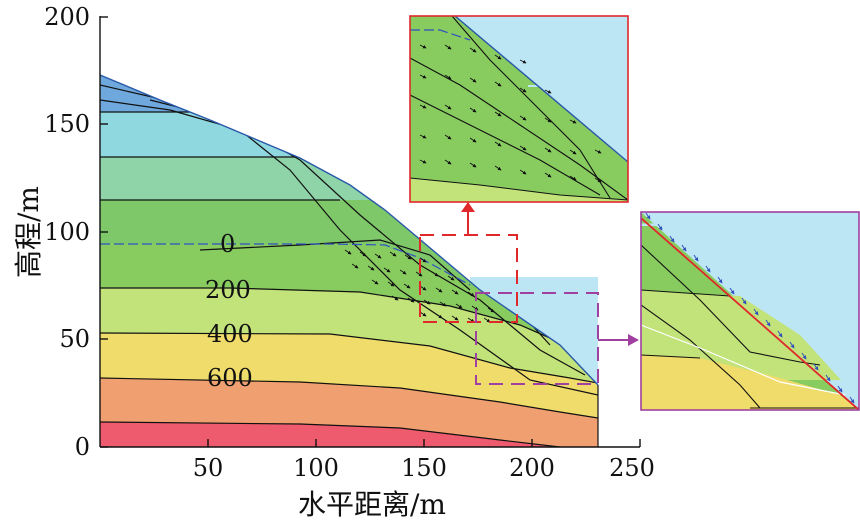 This screenshot has width=860, height=522. I want to click on contour-label-600: 600, so click(230, 378).